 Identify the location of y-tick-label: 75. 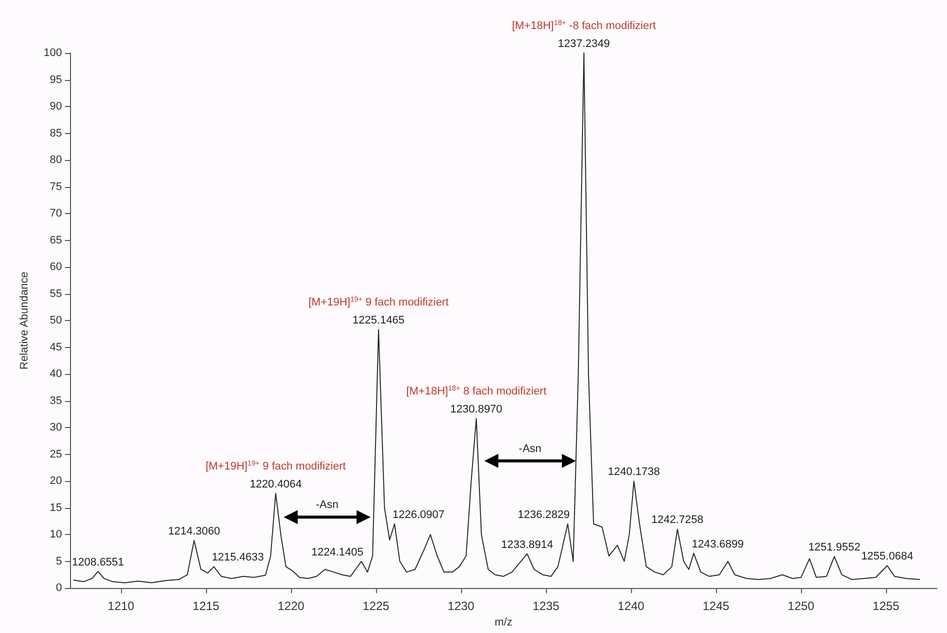
(56, 186).